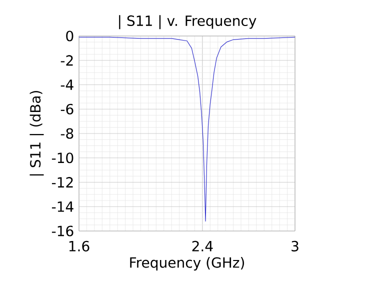 The width and height of the screenshot is (374, 292). What do you see at coordinates (67, 133) in the screenshot?
I see `y-tick-label: -8` at bounding box center [67, 133].